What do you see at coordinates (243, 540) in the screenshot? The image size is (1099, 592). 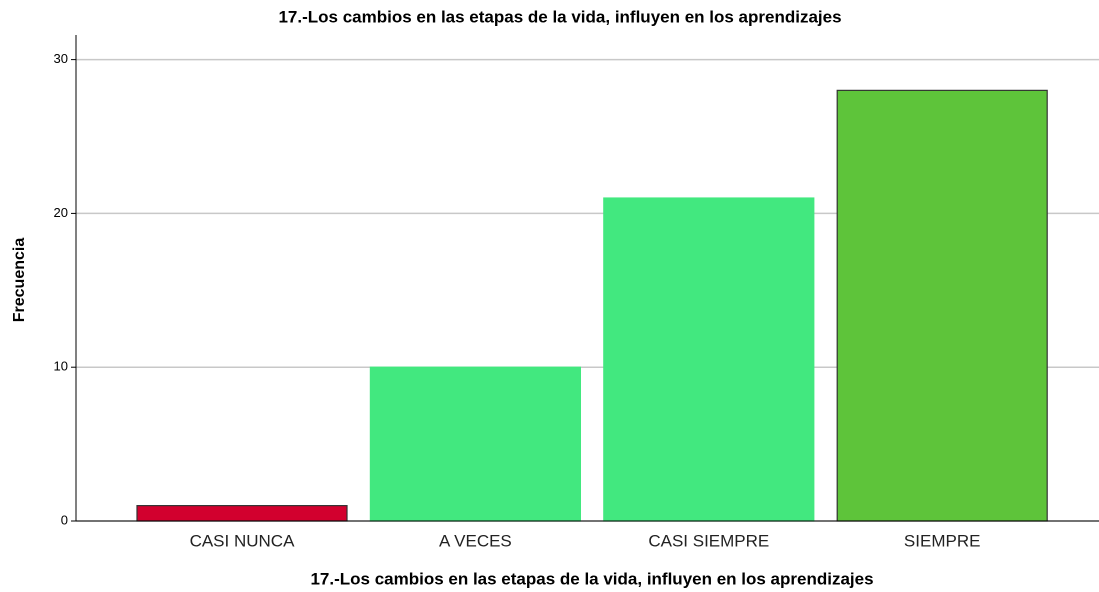 I see `x-tick-label: CASI NUNCA` at bounding box center [243, 540].